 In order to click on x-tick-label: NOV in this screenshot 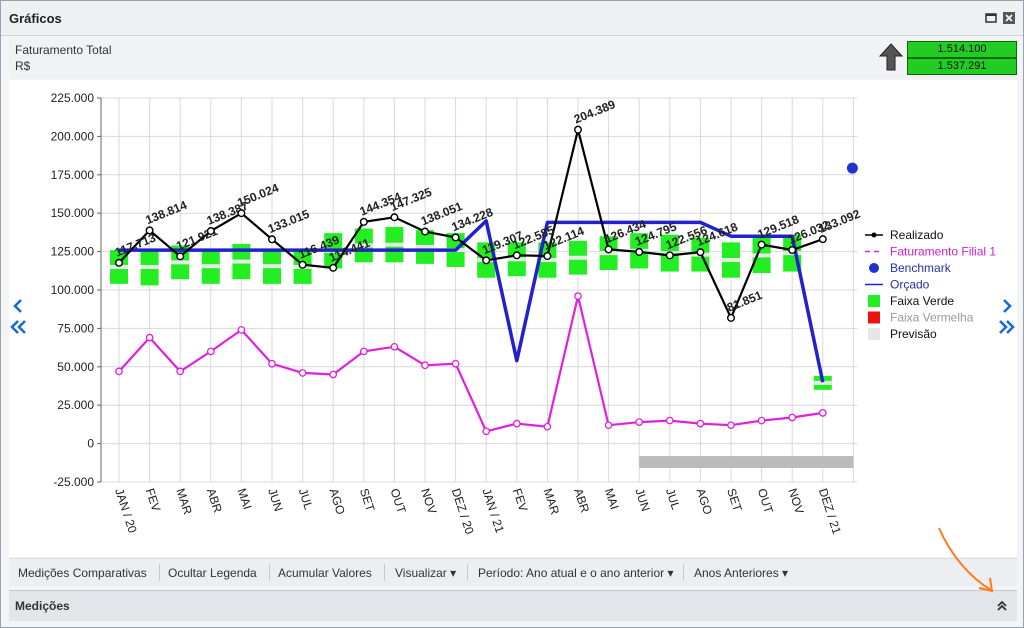, I will do `click(428, 501)`.